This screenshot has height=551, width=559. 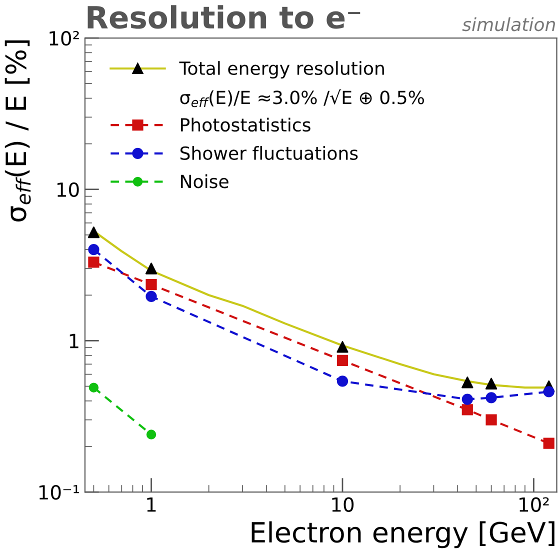 What do you see at coordinates (508, 24) in the screenshot?
I see `chart-subtitle: simulation` at bounding box center [508, 24].